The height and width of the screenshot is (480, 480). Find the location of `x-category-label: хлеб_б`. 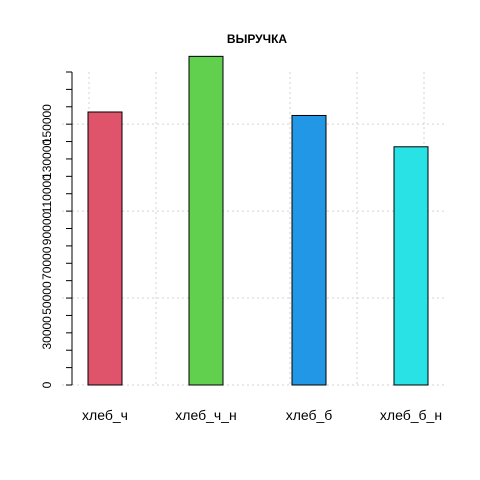

x-category-label: хлеб_б is located at coordinates (309, 415).